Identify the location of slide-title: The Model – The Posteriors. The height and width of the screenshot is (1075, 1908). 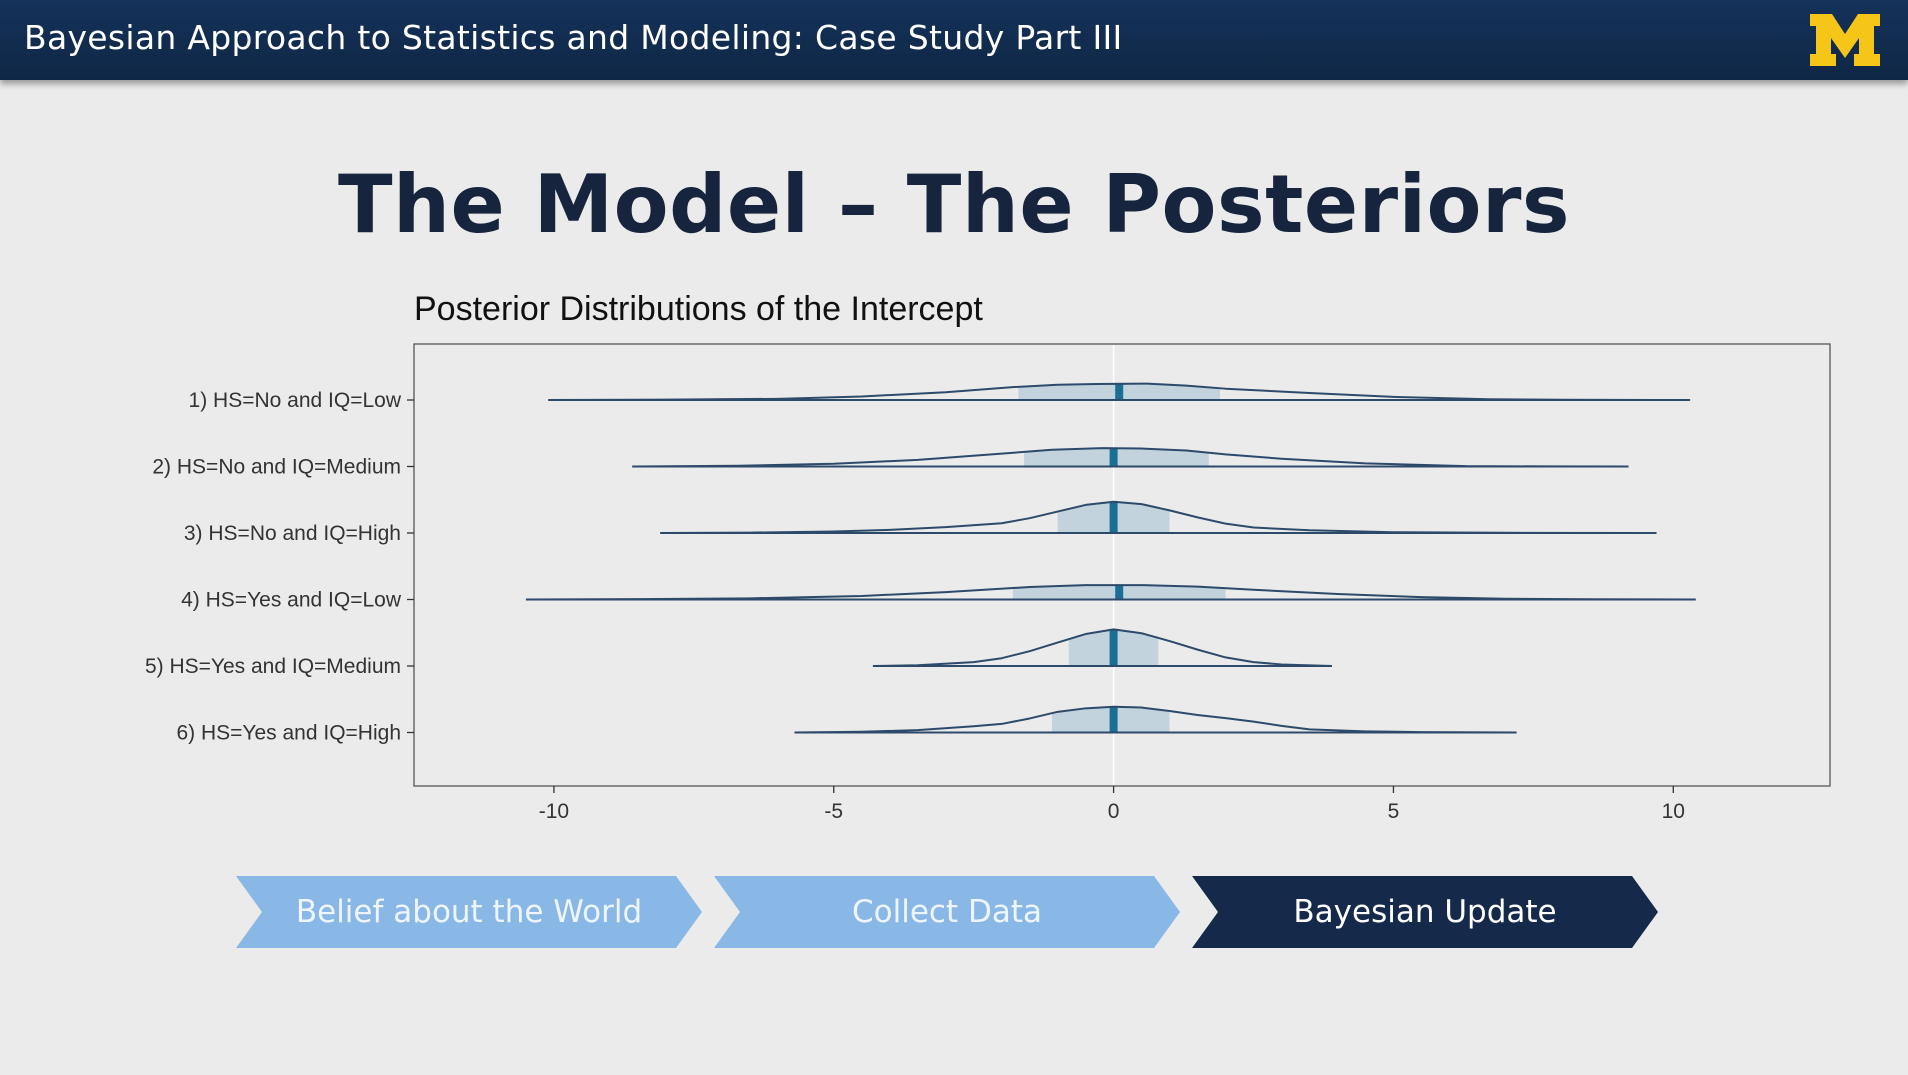
(954, 204).